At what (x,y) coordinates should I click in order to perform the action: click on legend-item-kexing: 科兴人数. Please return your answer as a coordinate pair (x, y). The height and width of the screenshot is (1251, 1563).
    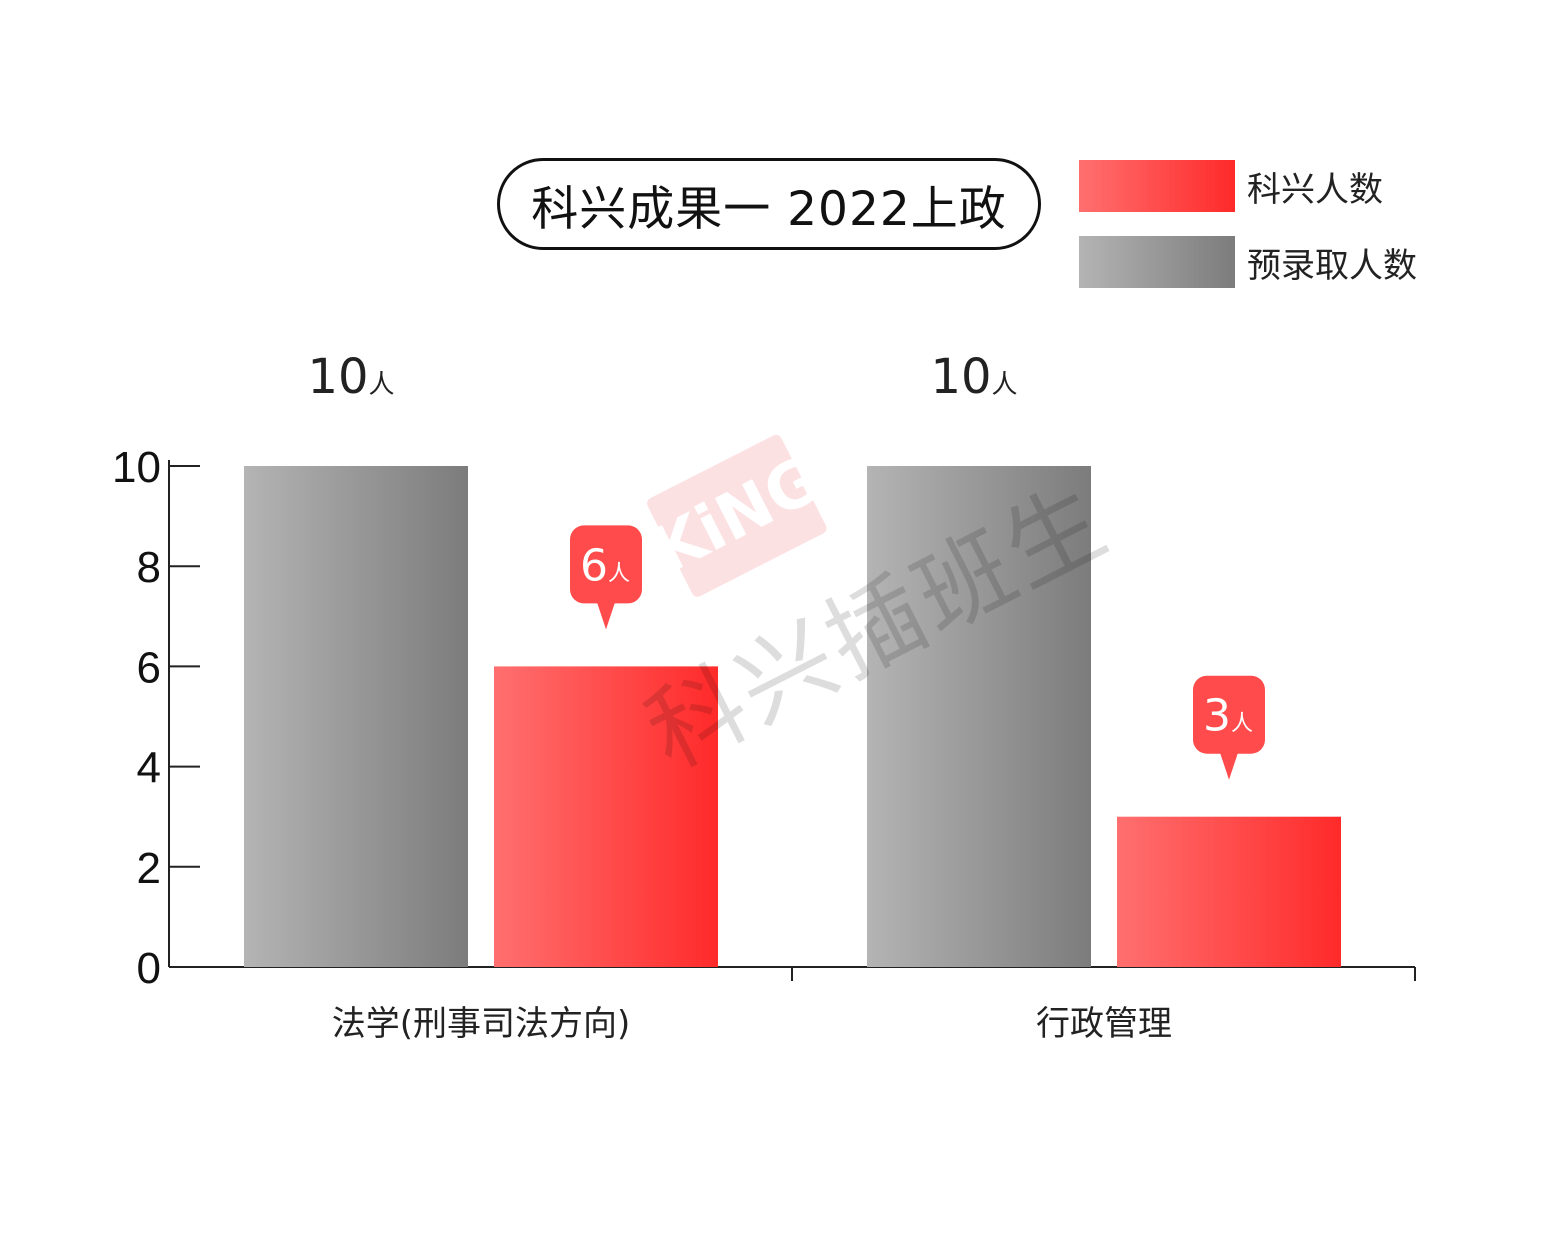
    Looking at the image, I should click on (1231, 186).